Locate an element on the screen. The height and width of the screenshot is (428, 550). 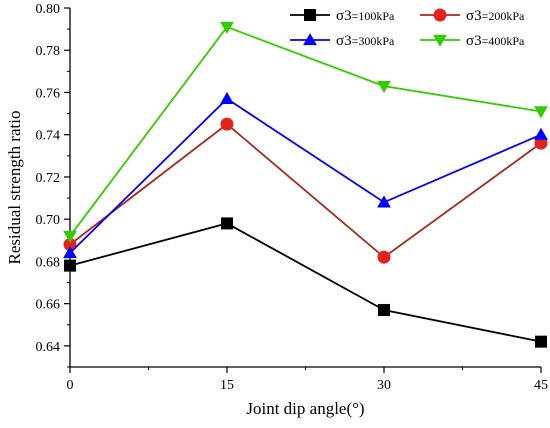
legend-entry: σ3=300kPa is located at coordinates (342, 41).